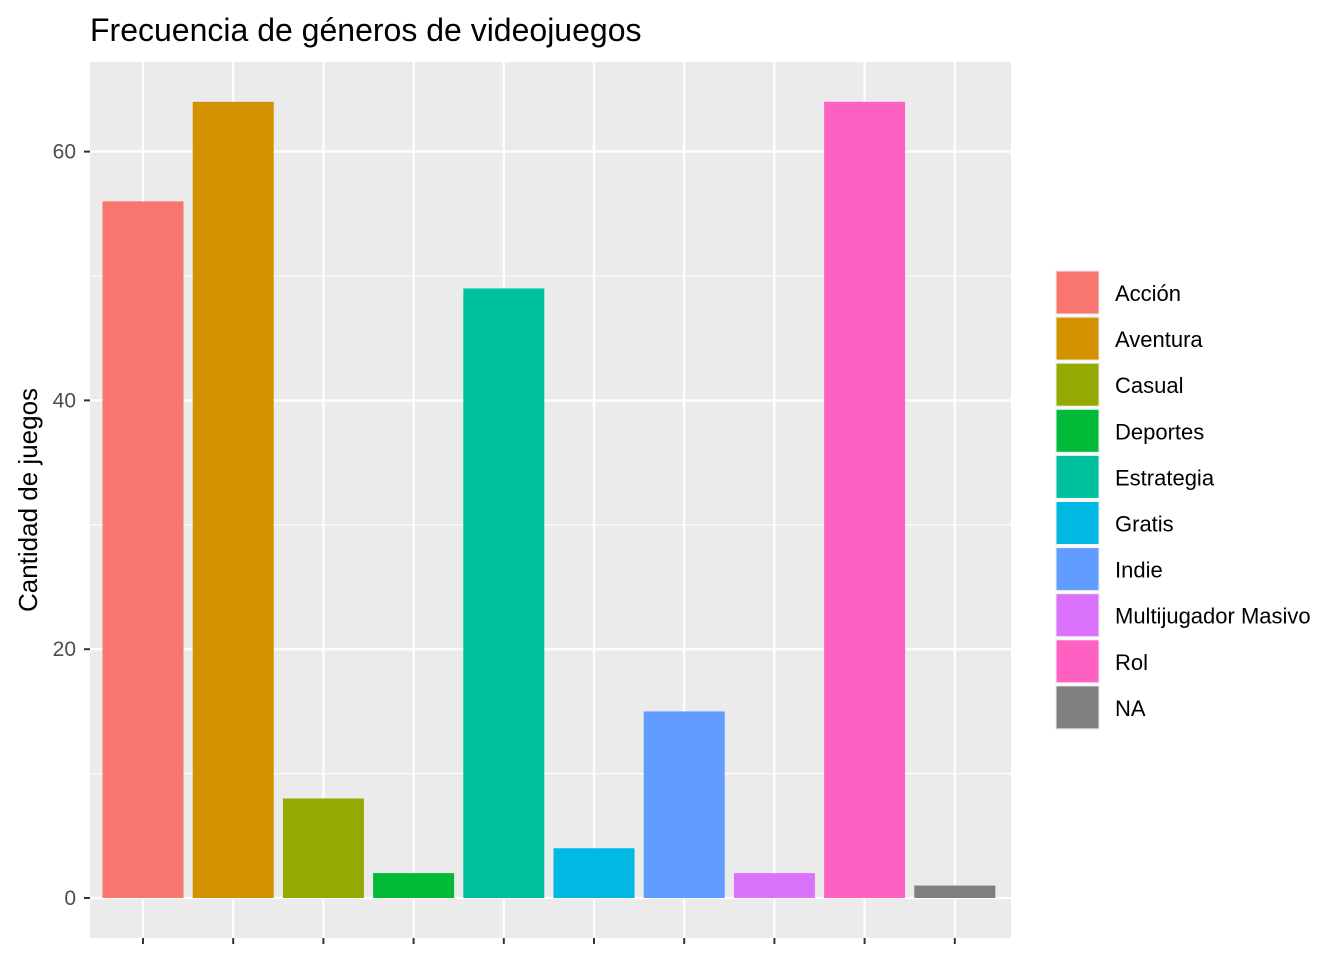 The image size is (1344, 960). Describe the element at coordinates (1213, 616) in the screenshot. I see `legend-label-8: Multijugador Masivo` at that location.